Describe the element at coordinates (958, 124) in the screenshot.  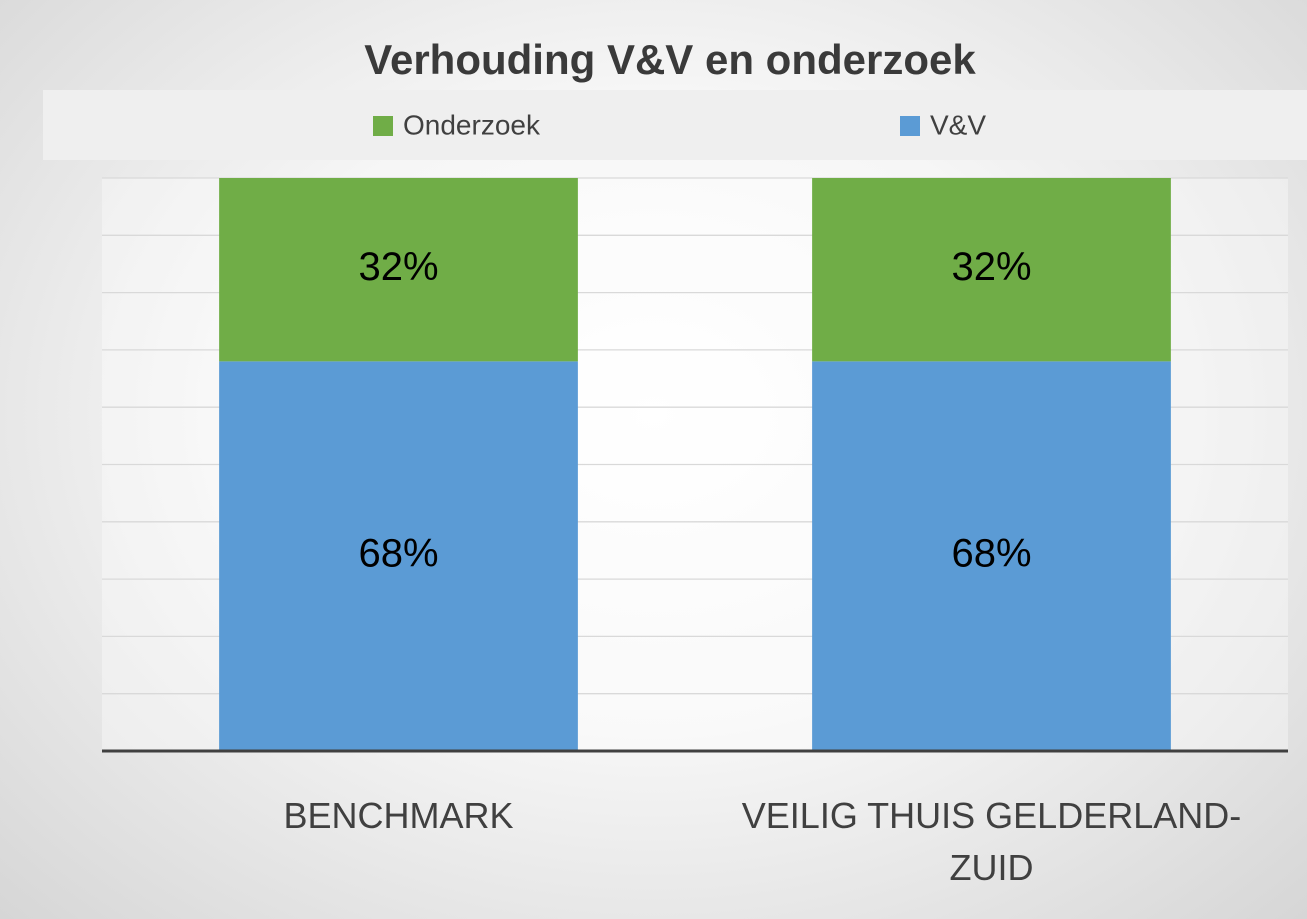
I see `legend-label: V&V` at that location.